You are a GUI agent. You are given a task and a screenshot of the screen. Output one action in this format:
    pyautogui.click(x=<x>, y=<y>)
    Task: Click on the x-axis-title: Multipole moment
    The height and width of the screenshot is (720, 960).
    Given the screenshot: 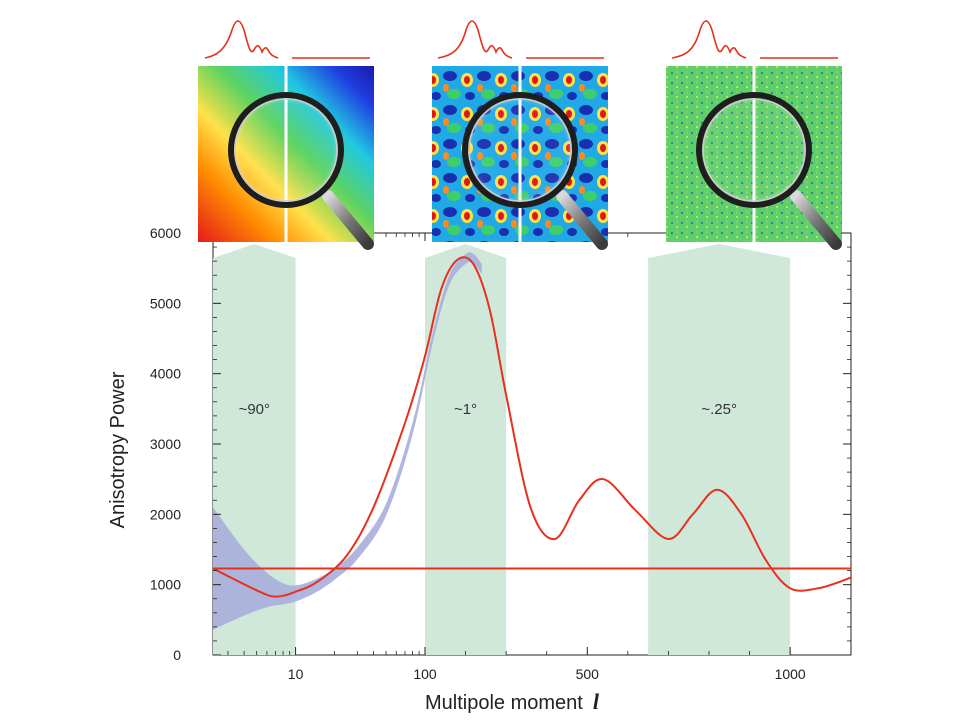 What is the action you would take?
    pyautogui.click(x=504, y=703)
    